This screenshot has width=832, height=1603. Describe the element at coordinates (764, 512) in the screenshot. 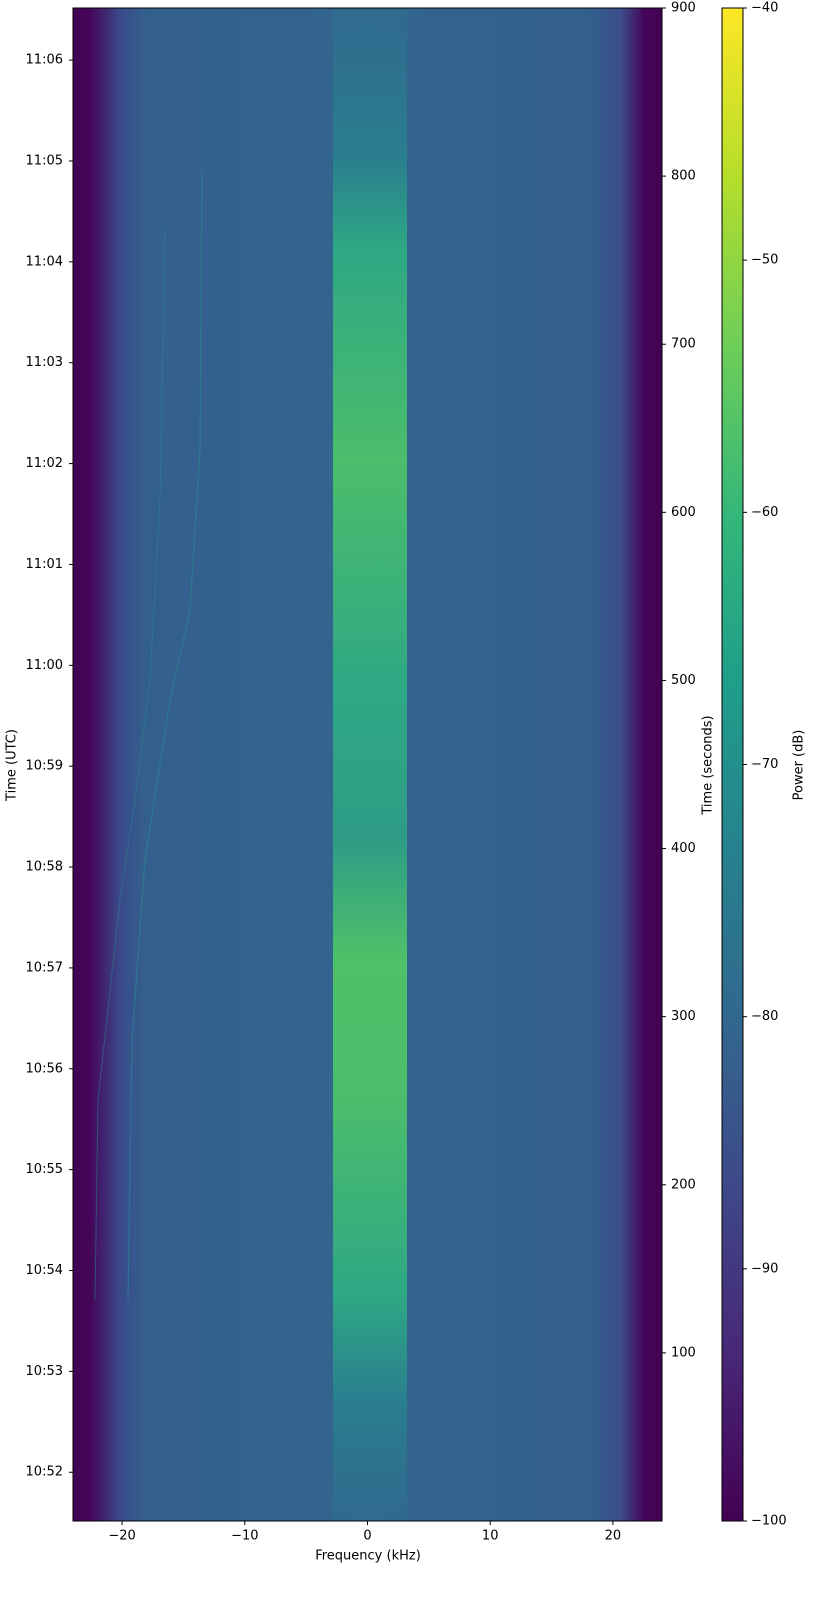

I see `colorbar-tick-label: −60` at that location.